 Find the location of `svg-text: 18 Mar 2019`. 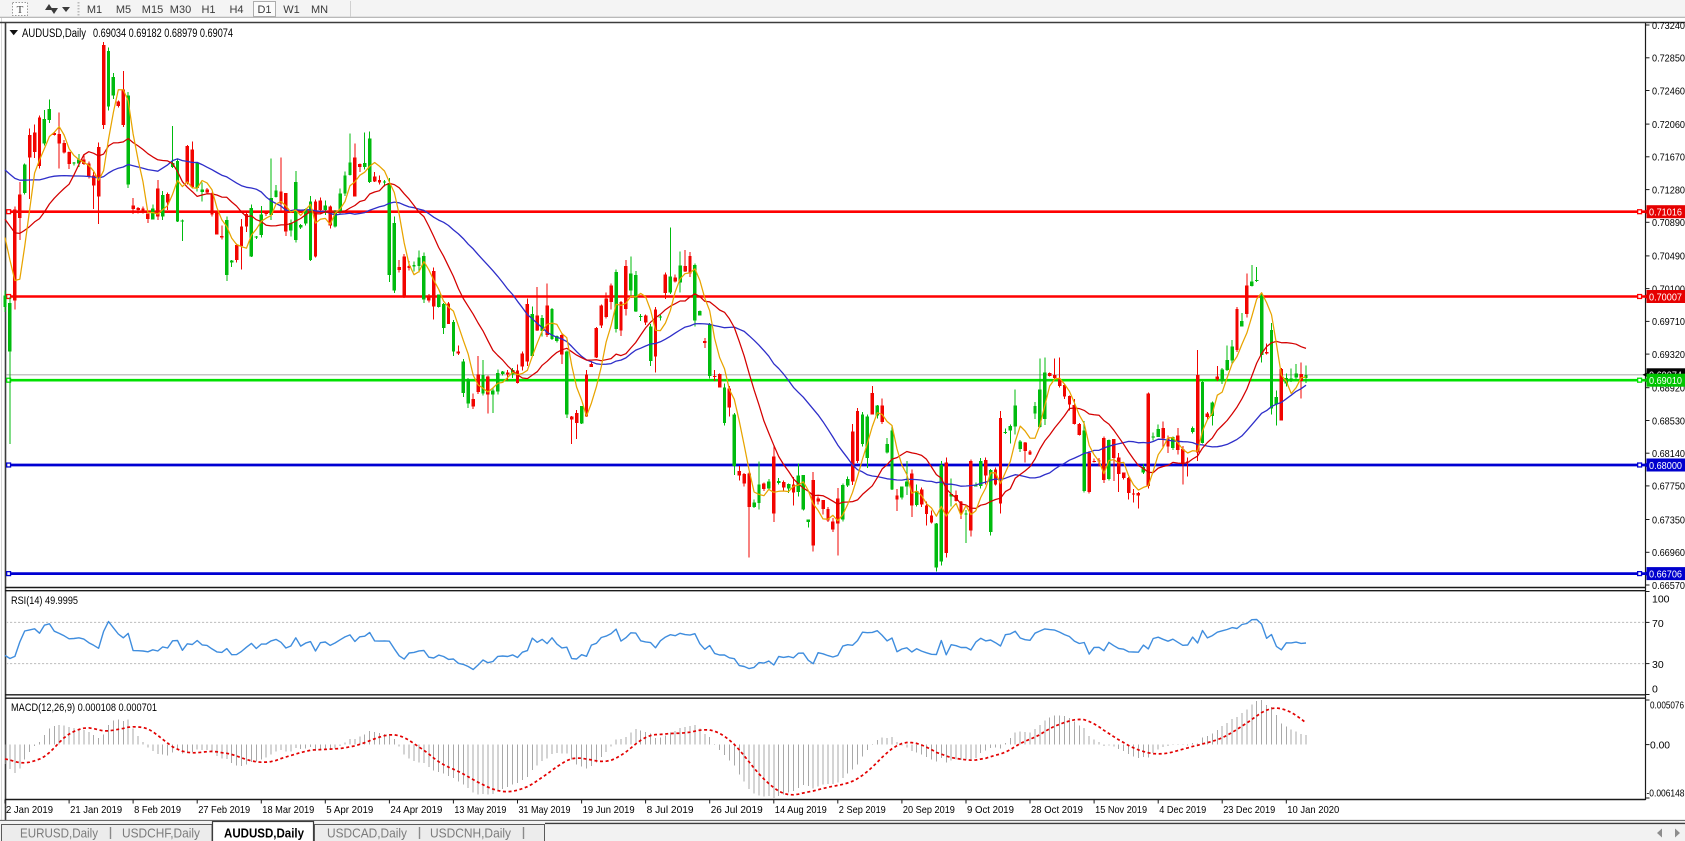

svg-text: 18 Mar 2019 is located at coordinates (288, 810).